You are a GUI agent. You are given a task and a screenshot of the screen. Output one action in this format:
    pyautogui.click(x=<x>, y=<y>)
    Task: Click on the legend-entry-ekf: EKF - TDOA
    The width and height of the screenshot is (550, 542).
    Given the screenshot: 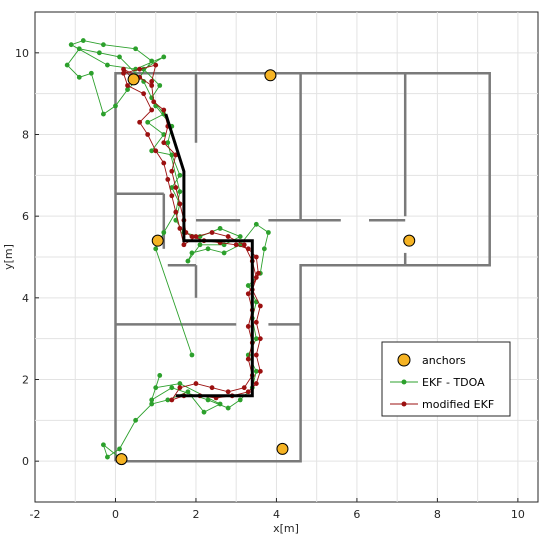 What is the action you would take?
    pyautogui.click(x=437, y=382)
    